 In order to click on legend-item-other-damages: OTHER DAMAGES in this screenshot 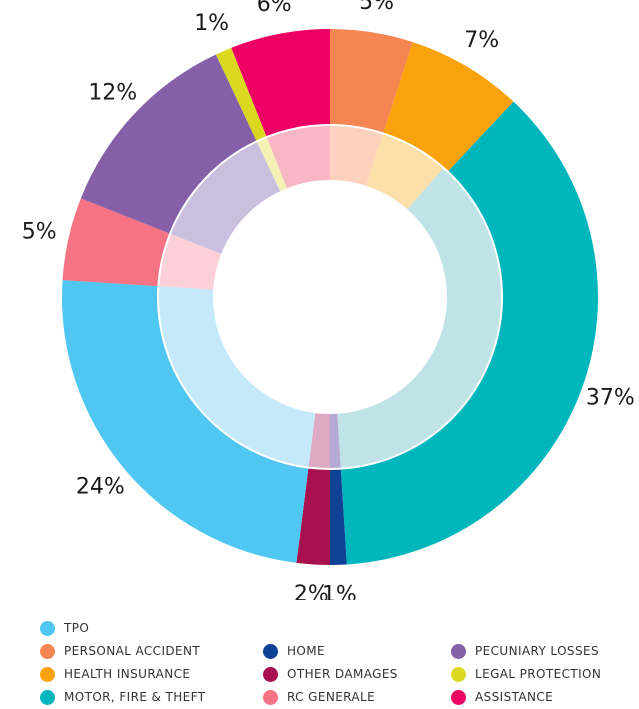, I will do `click(330, 674)`.